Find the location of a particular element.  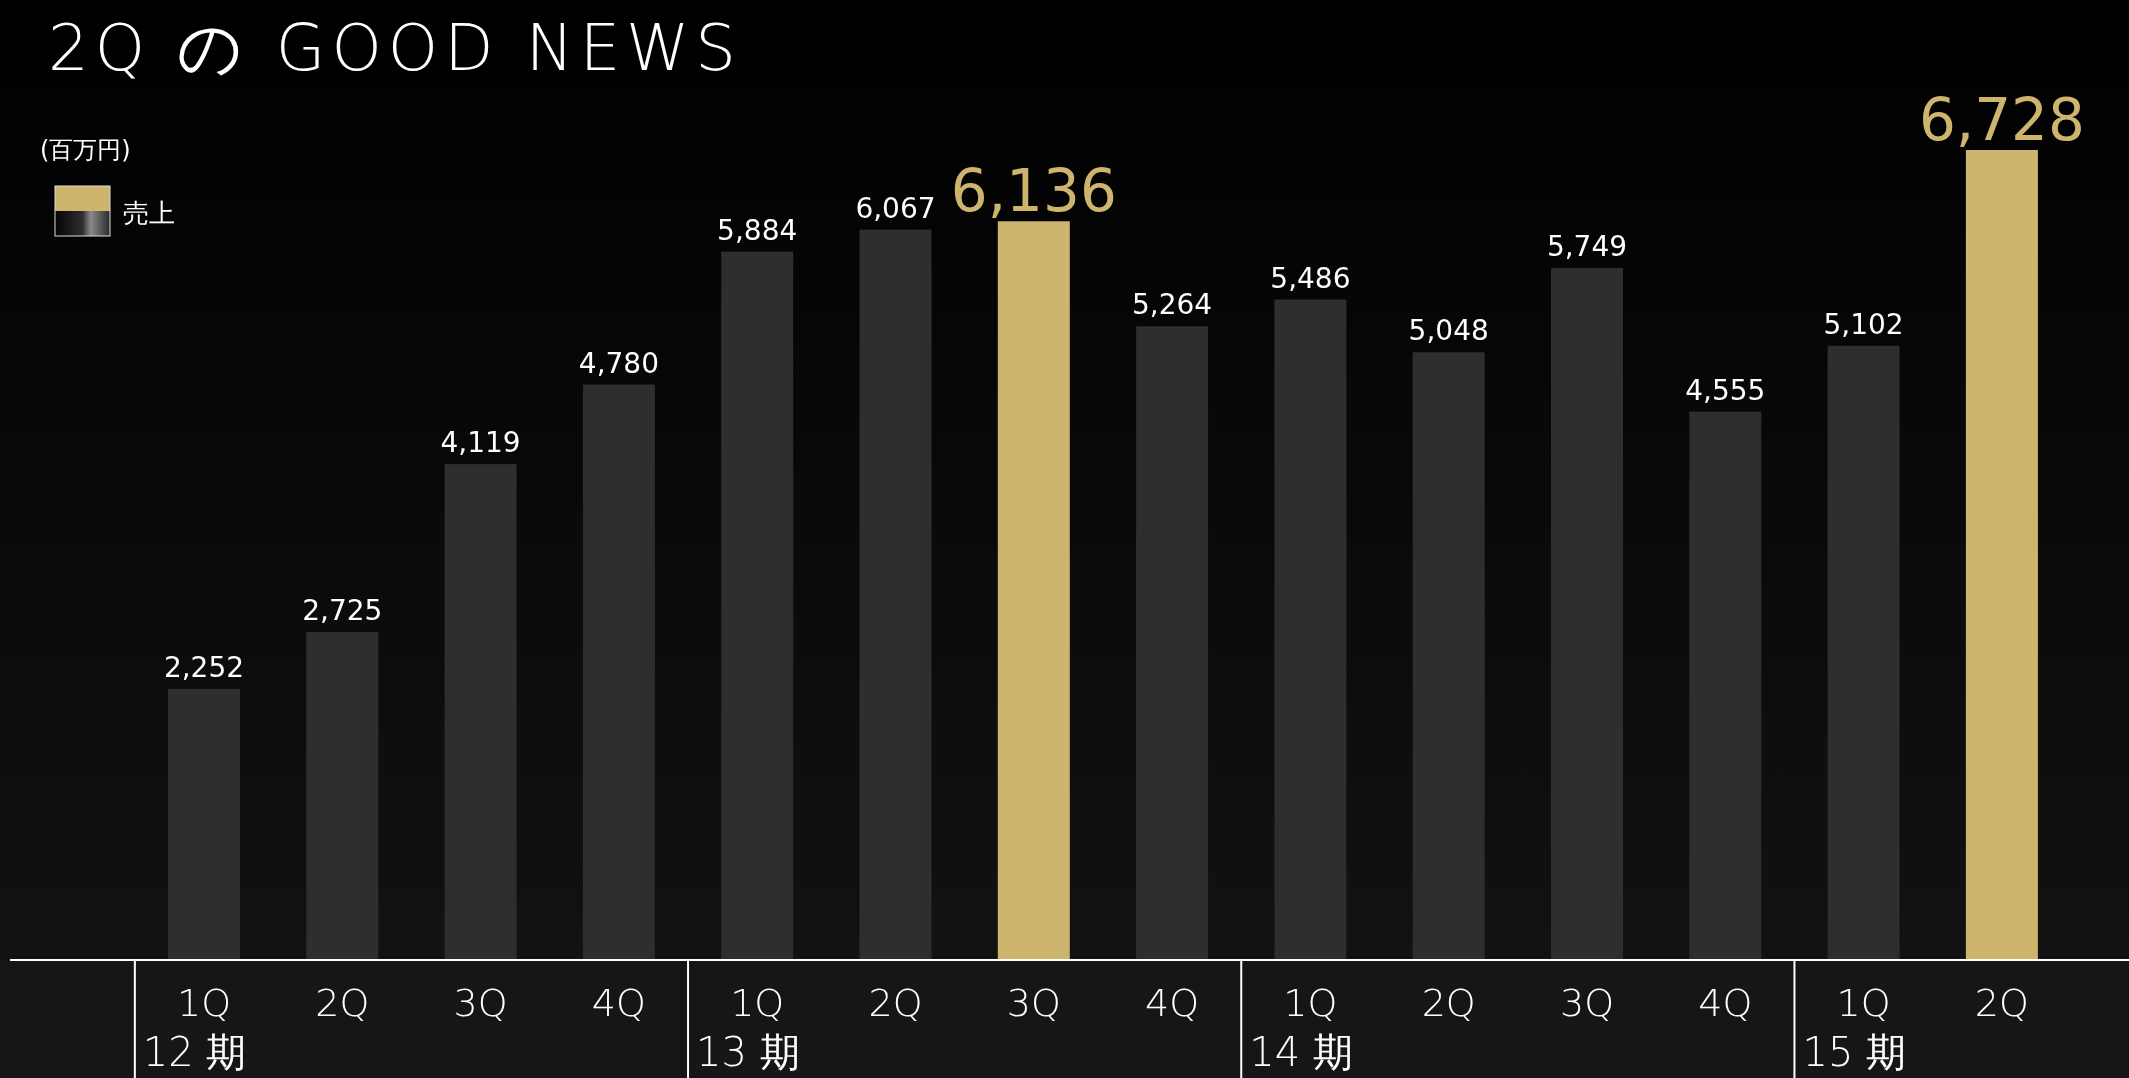

data-label: 5,264 is located at coordinates (1172, 305).